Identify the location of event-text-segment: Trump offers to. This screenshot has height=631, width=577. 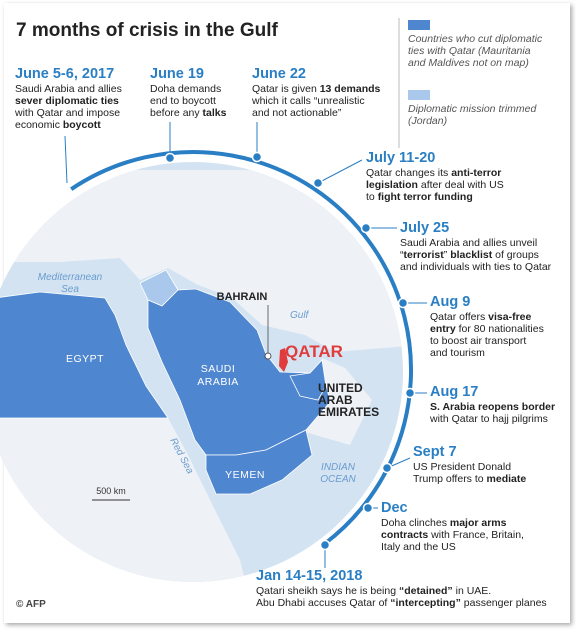
(450, 479).